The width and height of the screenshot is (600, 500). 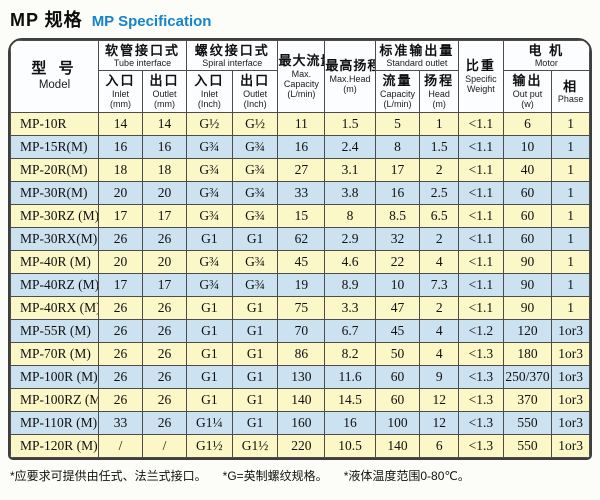 I want to click on value-cell: 32, so click(x=397, y=239).